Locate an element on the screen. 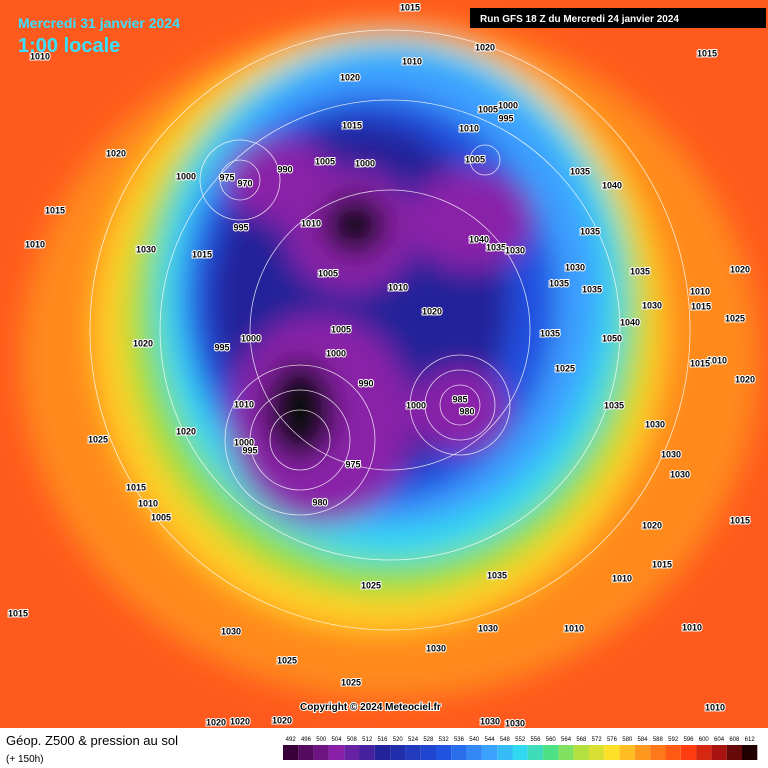 Image resolution: width=768 pixels, height=768 pixels. scale-label: 520 is located at coordinates (398, 740).